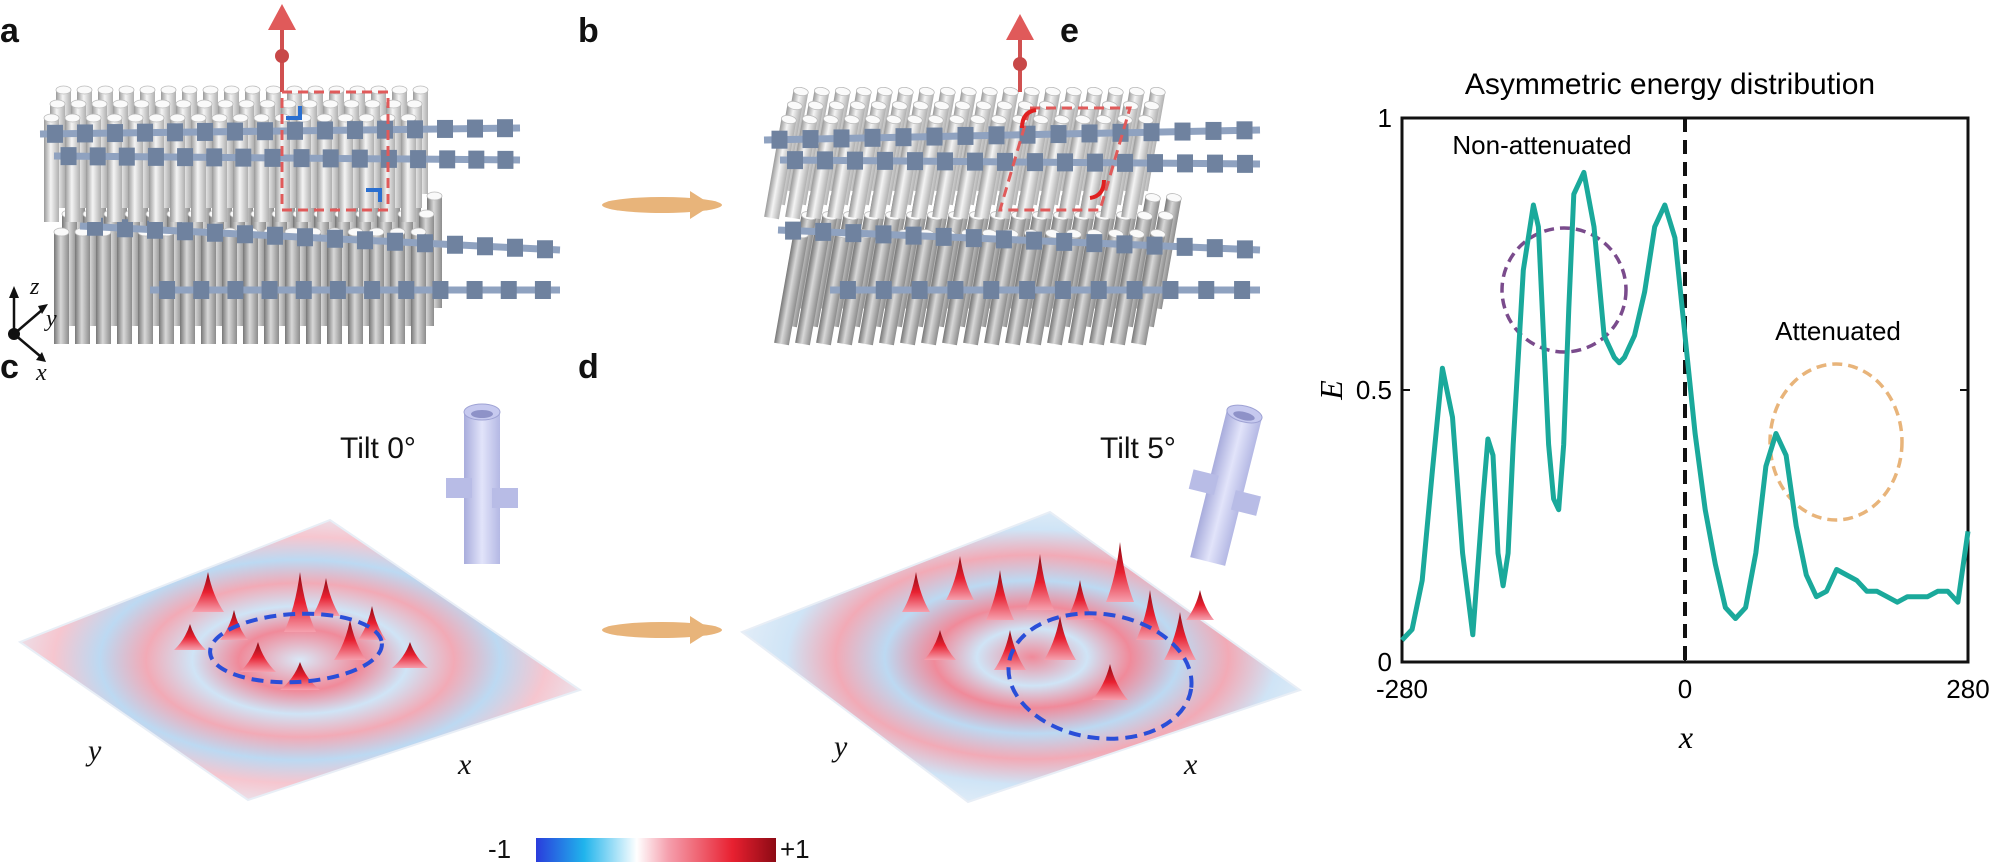 The image size is (1998, 865). Describe the element at coordinates (1564, 290) in the screenshot. I see `non-attenuated-circle` at that location.